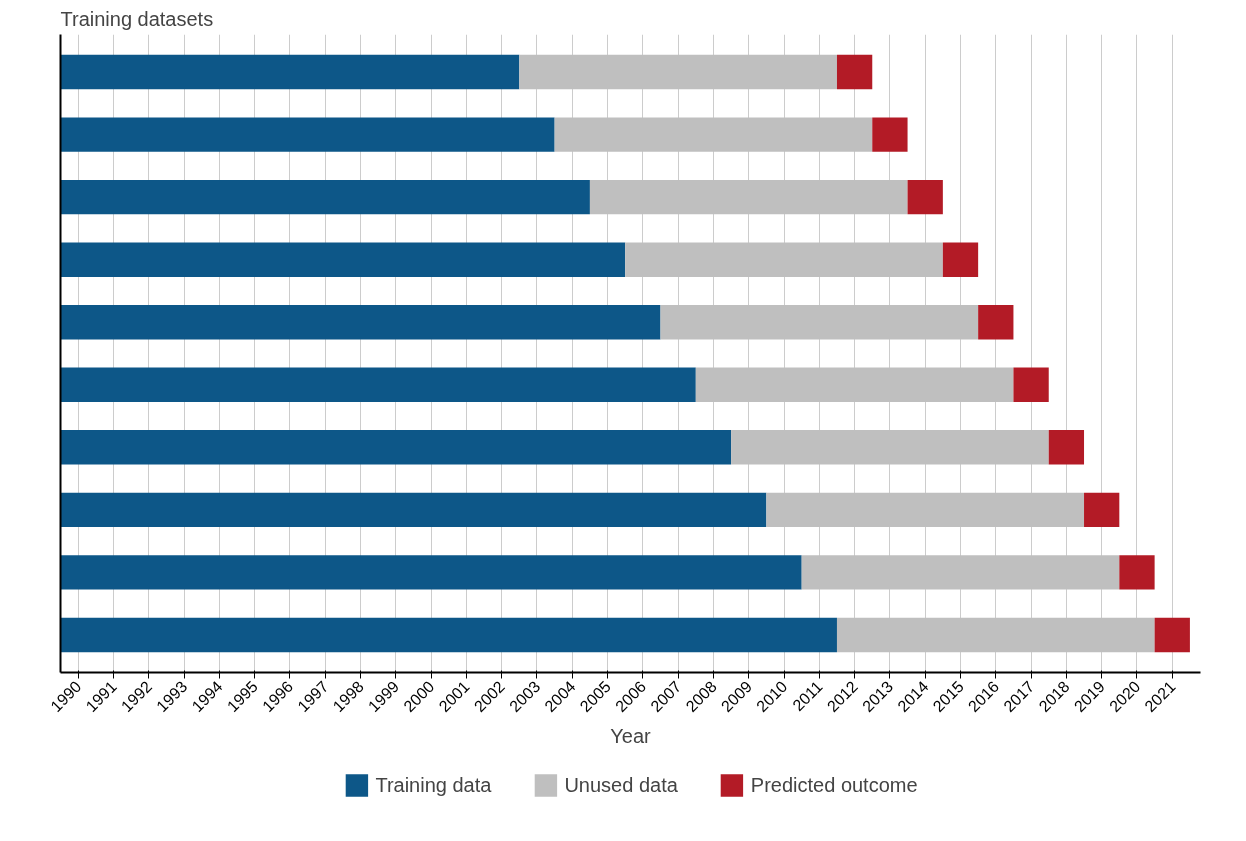  What do you see at coordinates (433, 785) in the screenshot?
I see `legend-label: Training data` at bounding box center [433, 785].